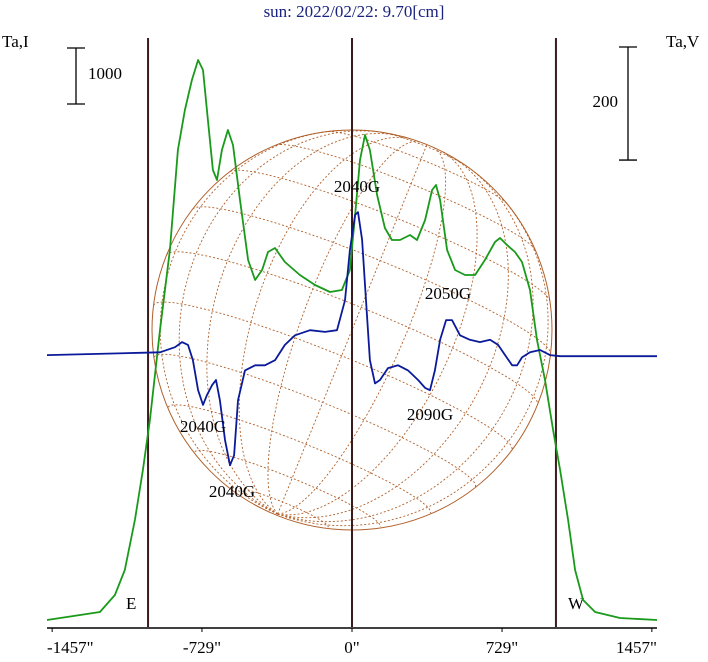 This screenshot has width=708, height=662. I want to click on limb-label: E, so click(131, 603).